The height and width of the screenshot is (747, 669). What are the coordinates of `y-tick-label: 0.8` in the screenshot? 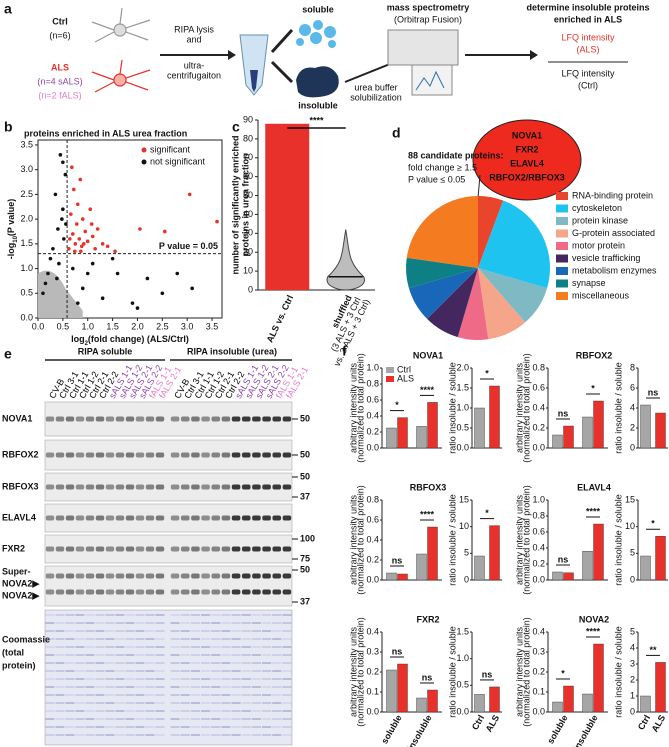 It's located at (538, 367).